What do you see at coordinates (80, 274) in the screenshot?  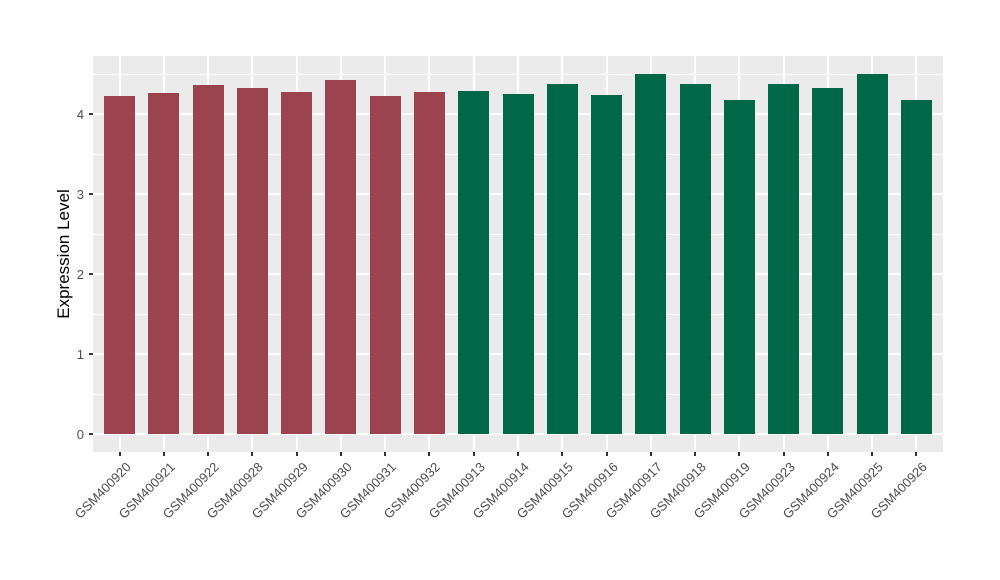 I see `y-tick-label: 2` at bounding box center [80, 274].